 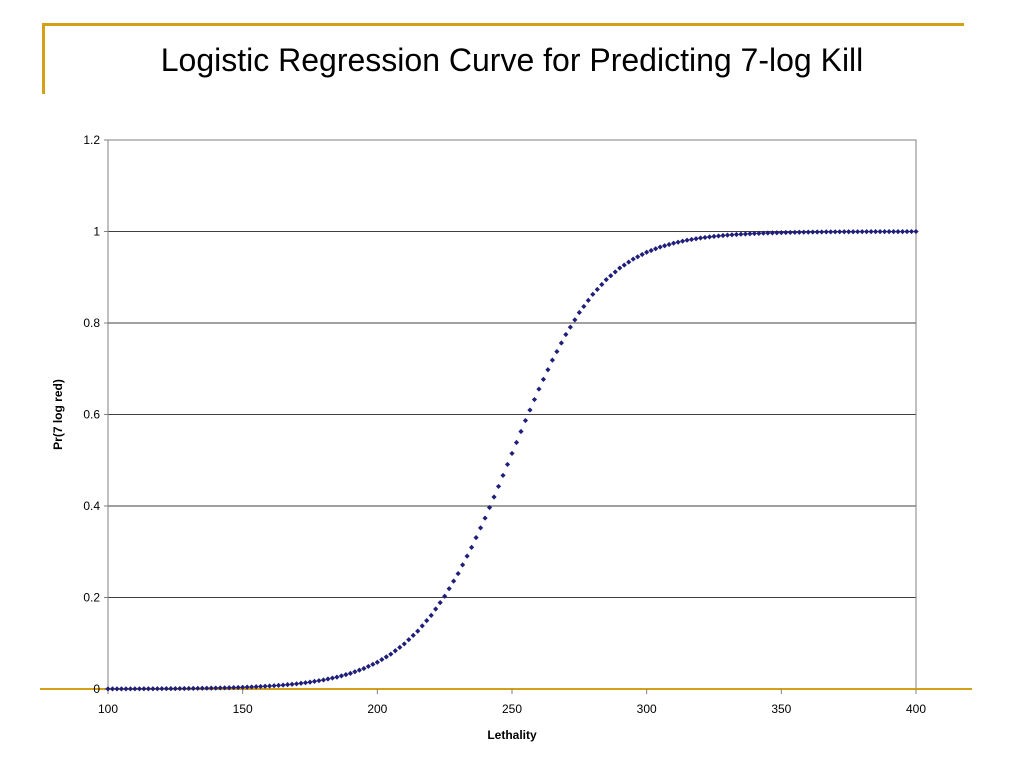 What do you see at coordinates (43, 58) in the screenshot?
I see `title-accent-bar-vertical` at bounding box center [43, 58].